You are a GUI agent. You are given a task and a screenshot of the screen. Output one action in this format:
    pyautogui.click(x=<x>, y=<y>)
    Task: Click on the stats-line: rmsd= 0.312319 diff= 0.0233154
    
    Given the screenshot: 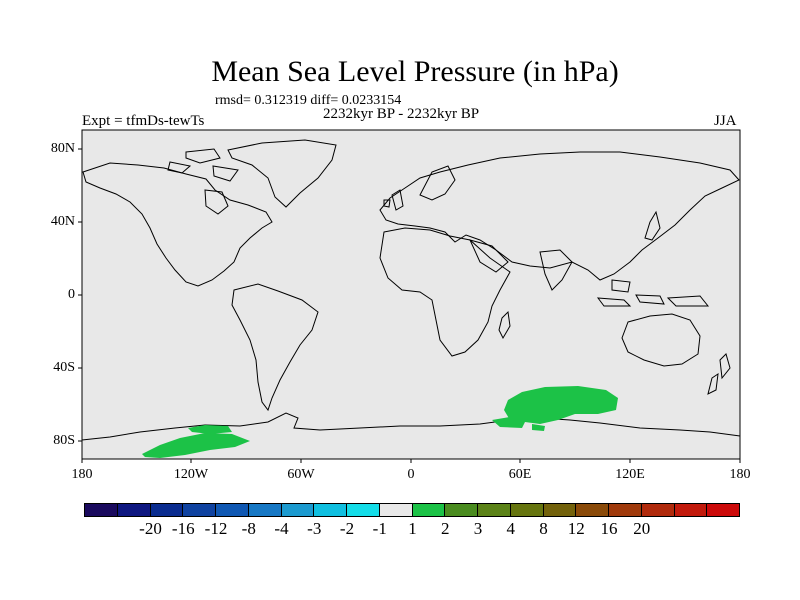 What is the action you would take?
    pyautogui.click(x=308, y=100)
    